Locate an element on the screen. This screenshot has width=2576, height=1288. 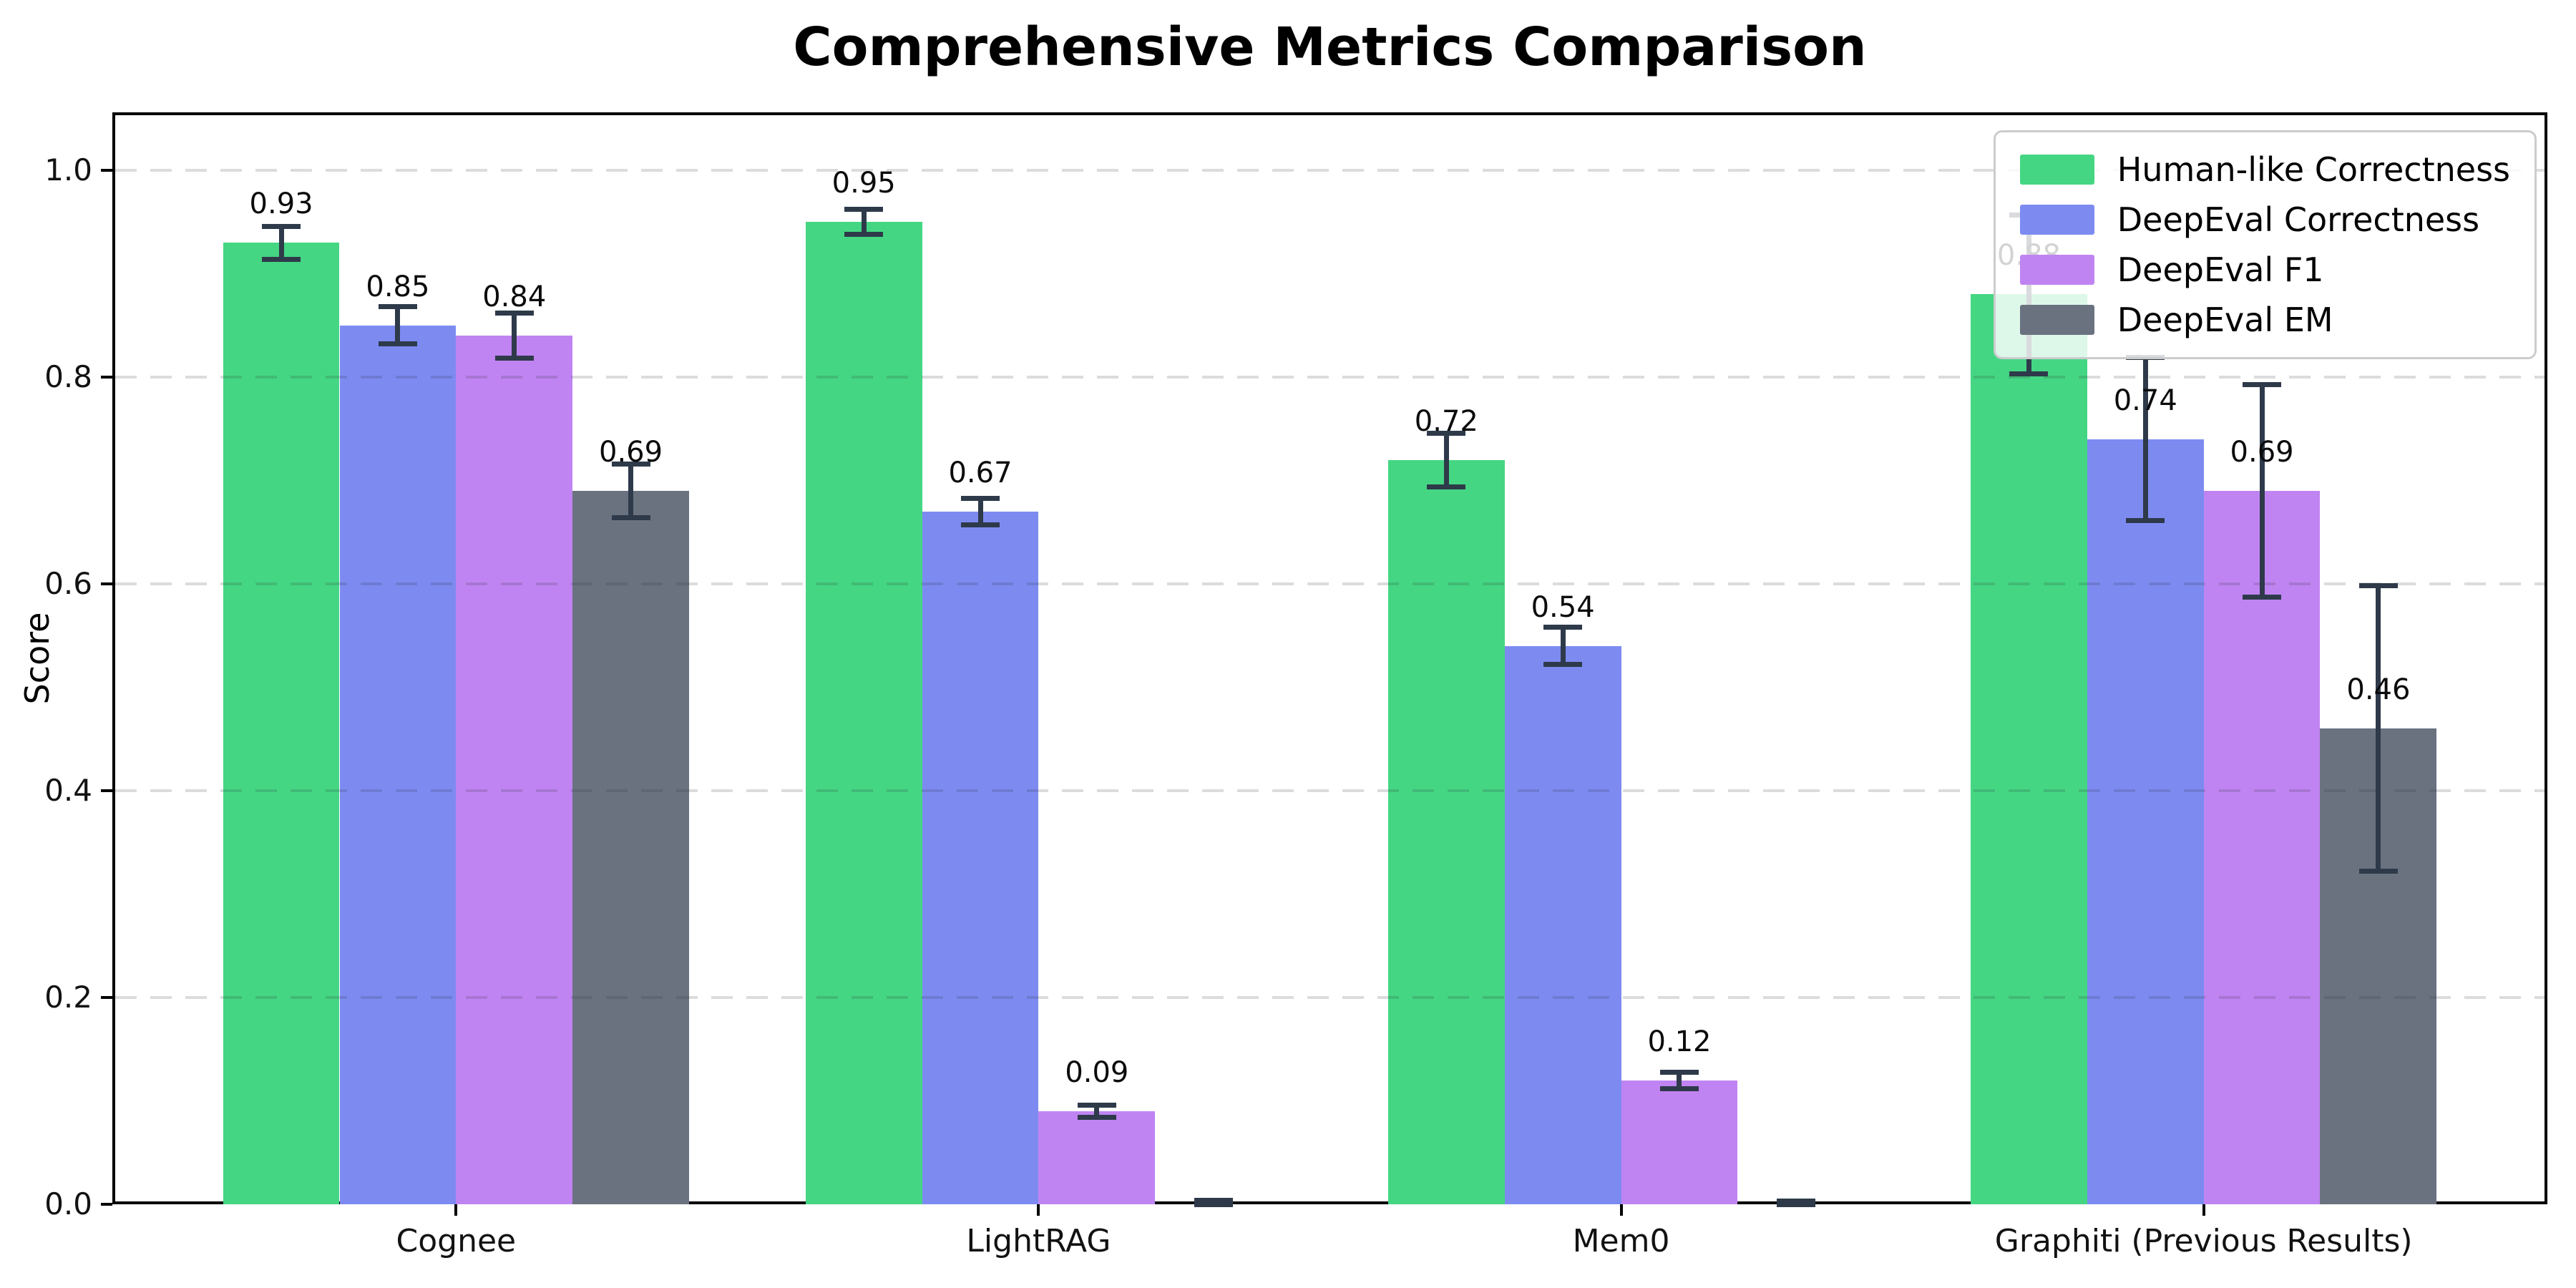
gridline-0.8 is located at coordinates (1330, 377).